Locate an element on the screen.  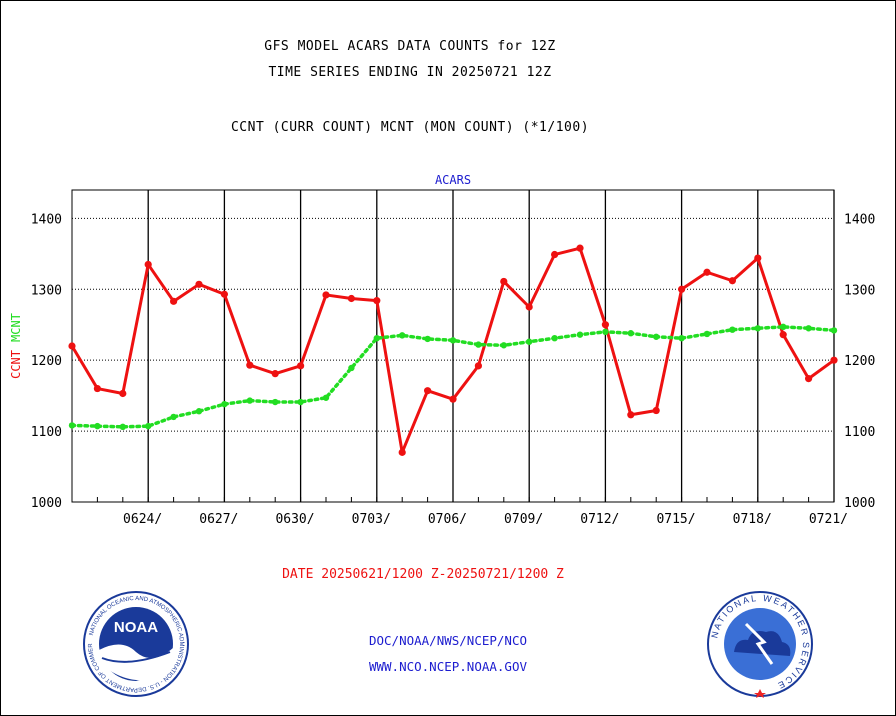
x-tick-label: 0627/ is located at coordinates (218, 519).